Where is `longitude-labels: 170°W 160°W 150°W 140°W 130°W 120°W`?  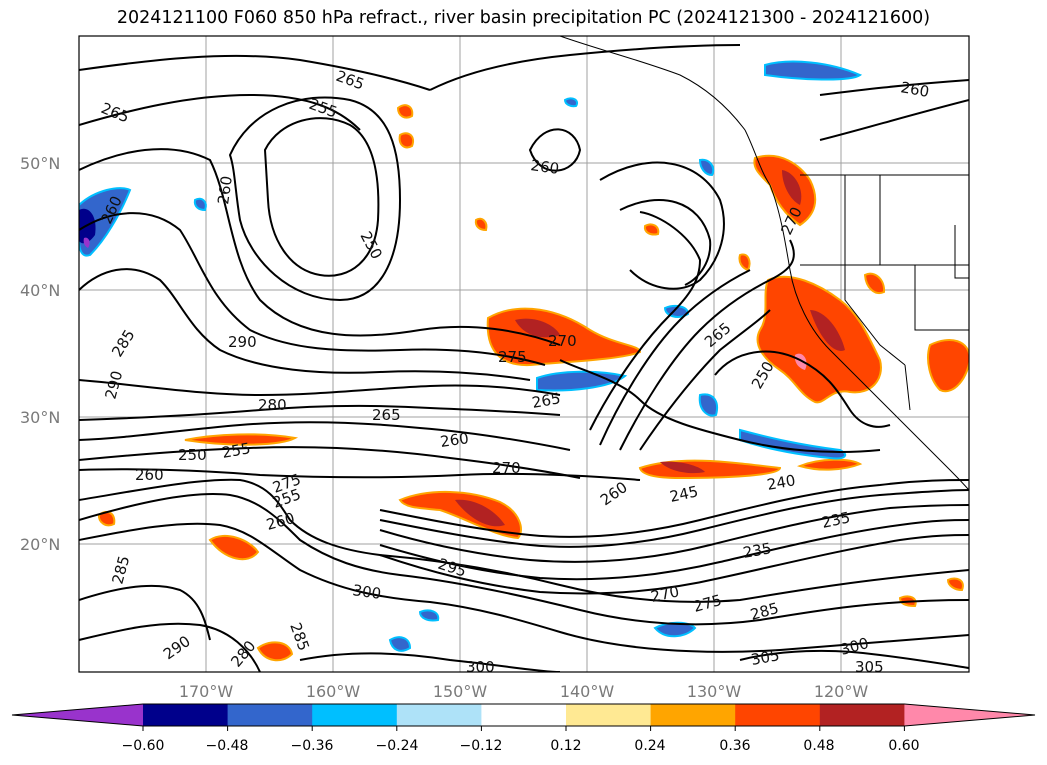 longitude-labels: 170°W 160°W 150°W 140°W 130°W 120°W is located at coordinates (524, 691).